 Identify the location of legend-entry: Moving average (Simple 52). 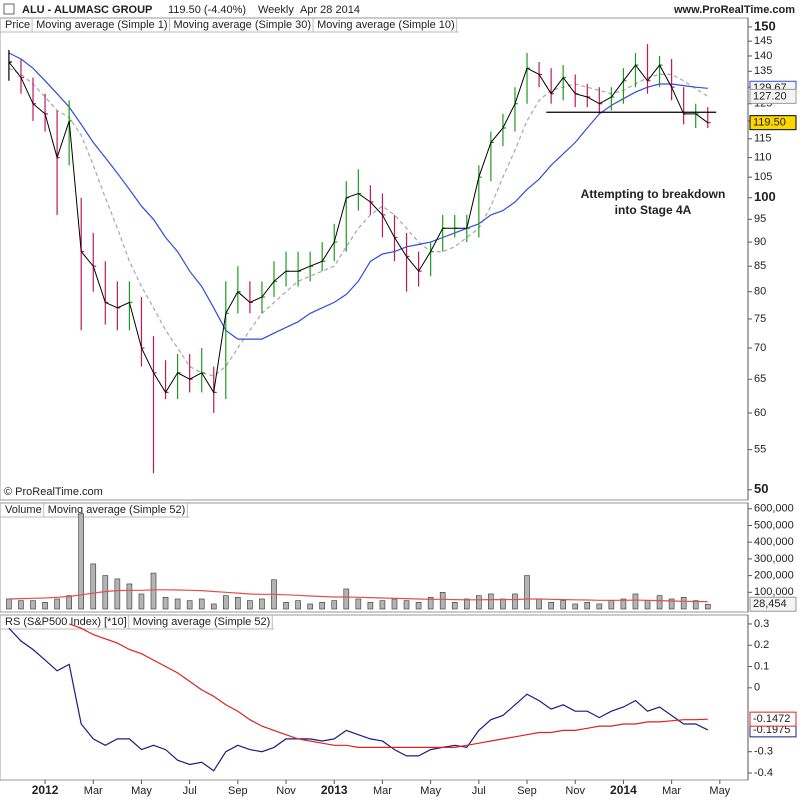
(117, 510).